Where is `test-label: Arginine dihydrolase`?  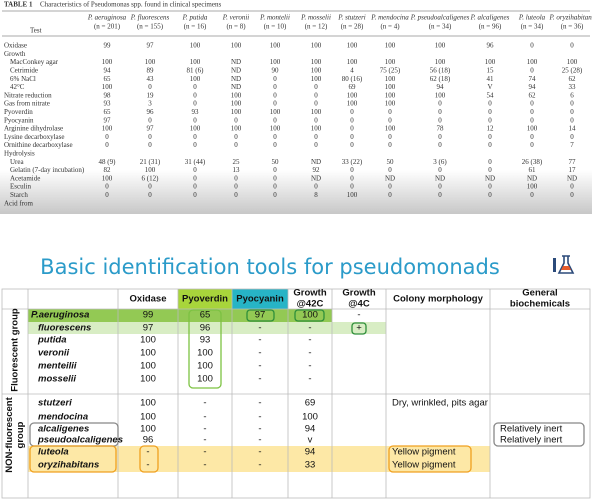 test-label: Arginine dihydrolase is located at coordinates (33, 129).